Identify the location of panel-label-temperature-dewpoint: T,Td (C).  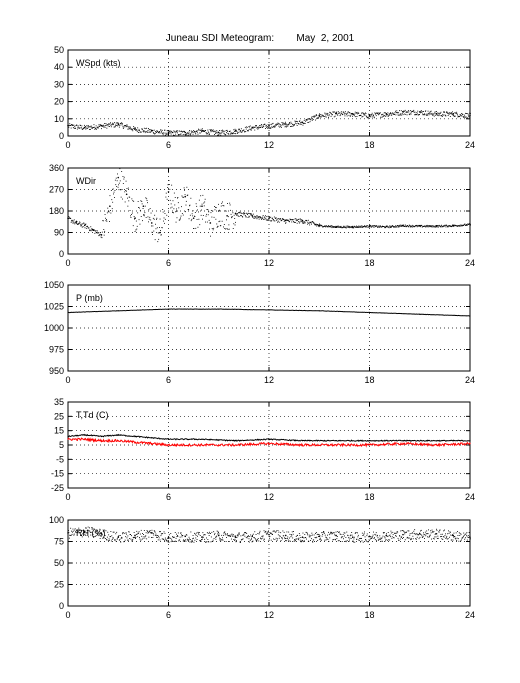
(92, 415).